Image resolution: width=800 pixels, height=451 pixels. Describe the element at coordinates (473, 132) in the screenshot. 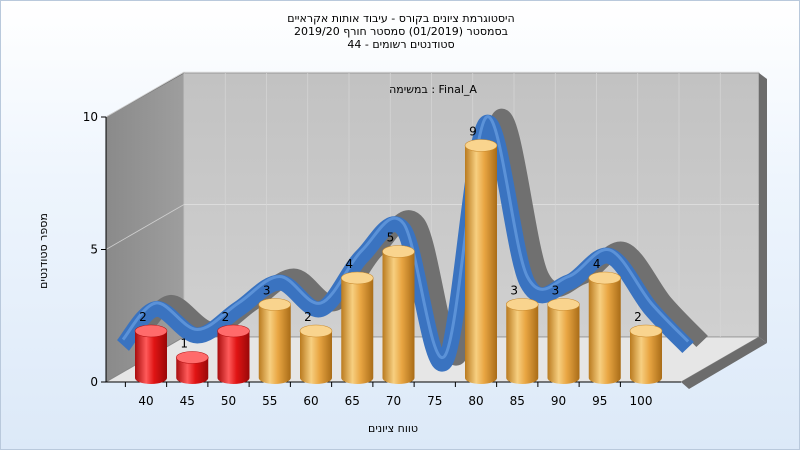

I see `data-label-80: 9` at that location.